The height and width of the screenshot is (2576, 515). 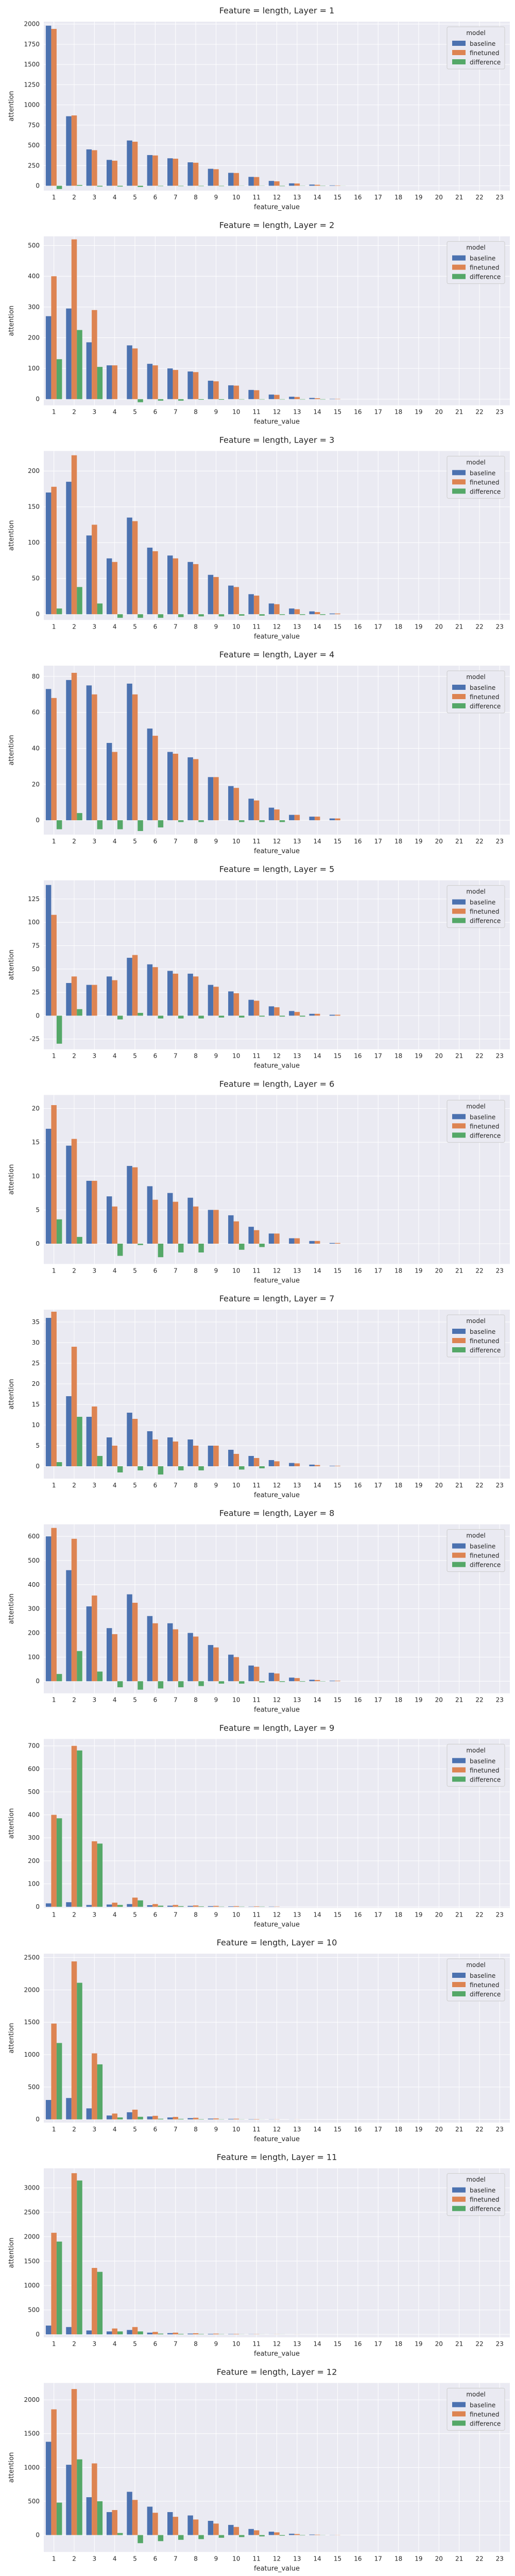 What do you see at coordinates (297, 626) in the screenshot?
I see `x-tick-label: 13` at bounding box center [297, 626].